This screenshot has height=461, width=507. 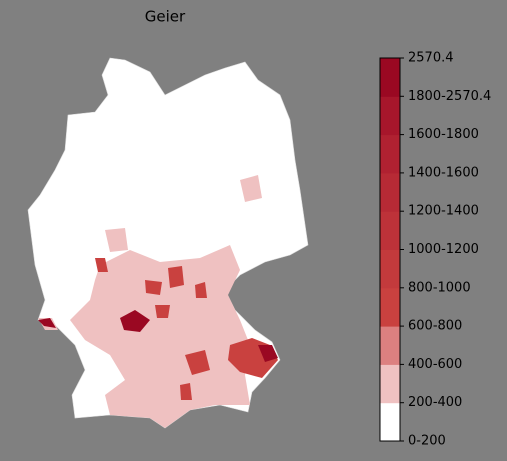 I want to click on dark-regions, so click(x=158, y=336).